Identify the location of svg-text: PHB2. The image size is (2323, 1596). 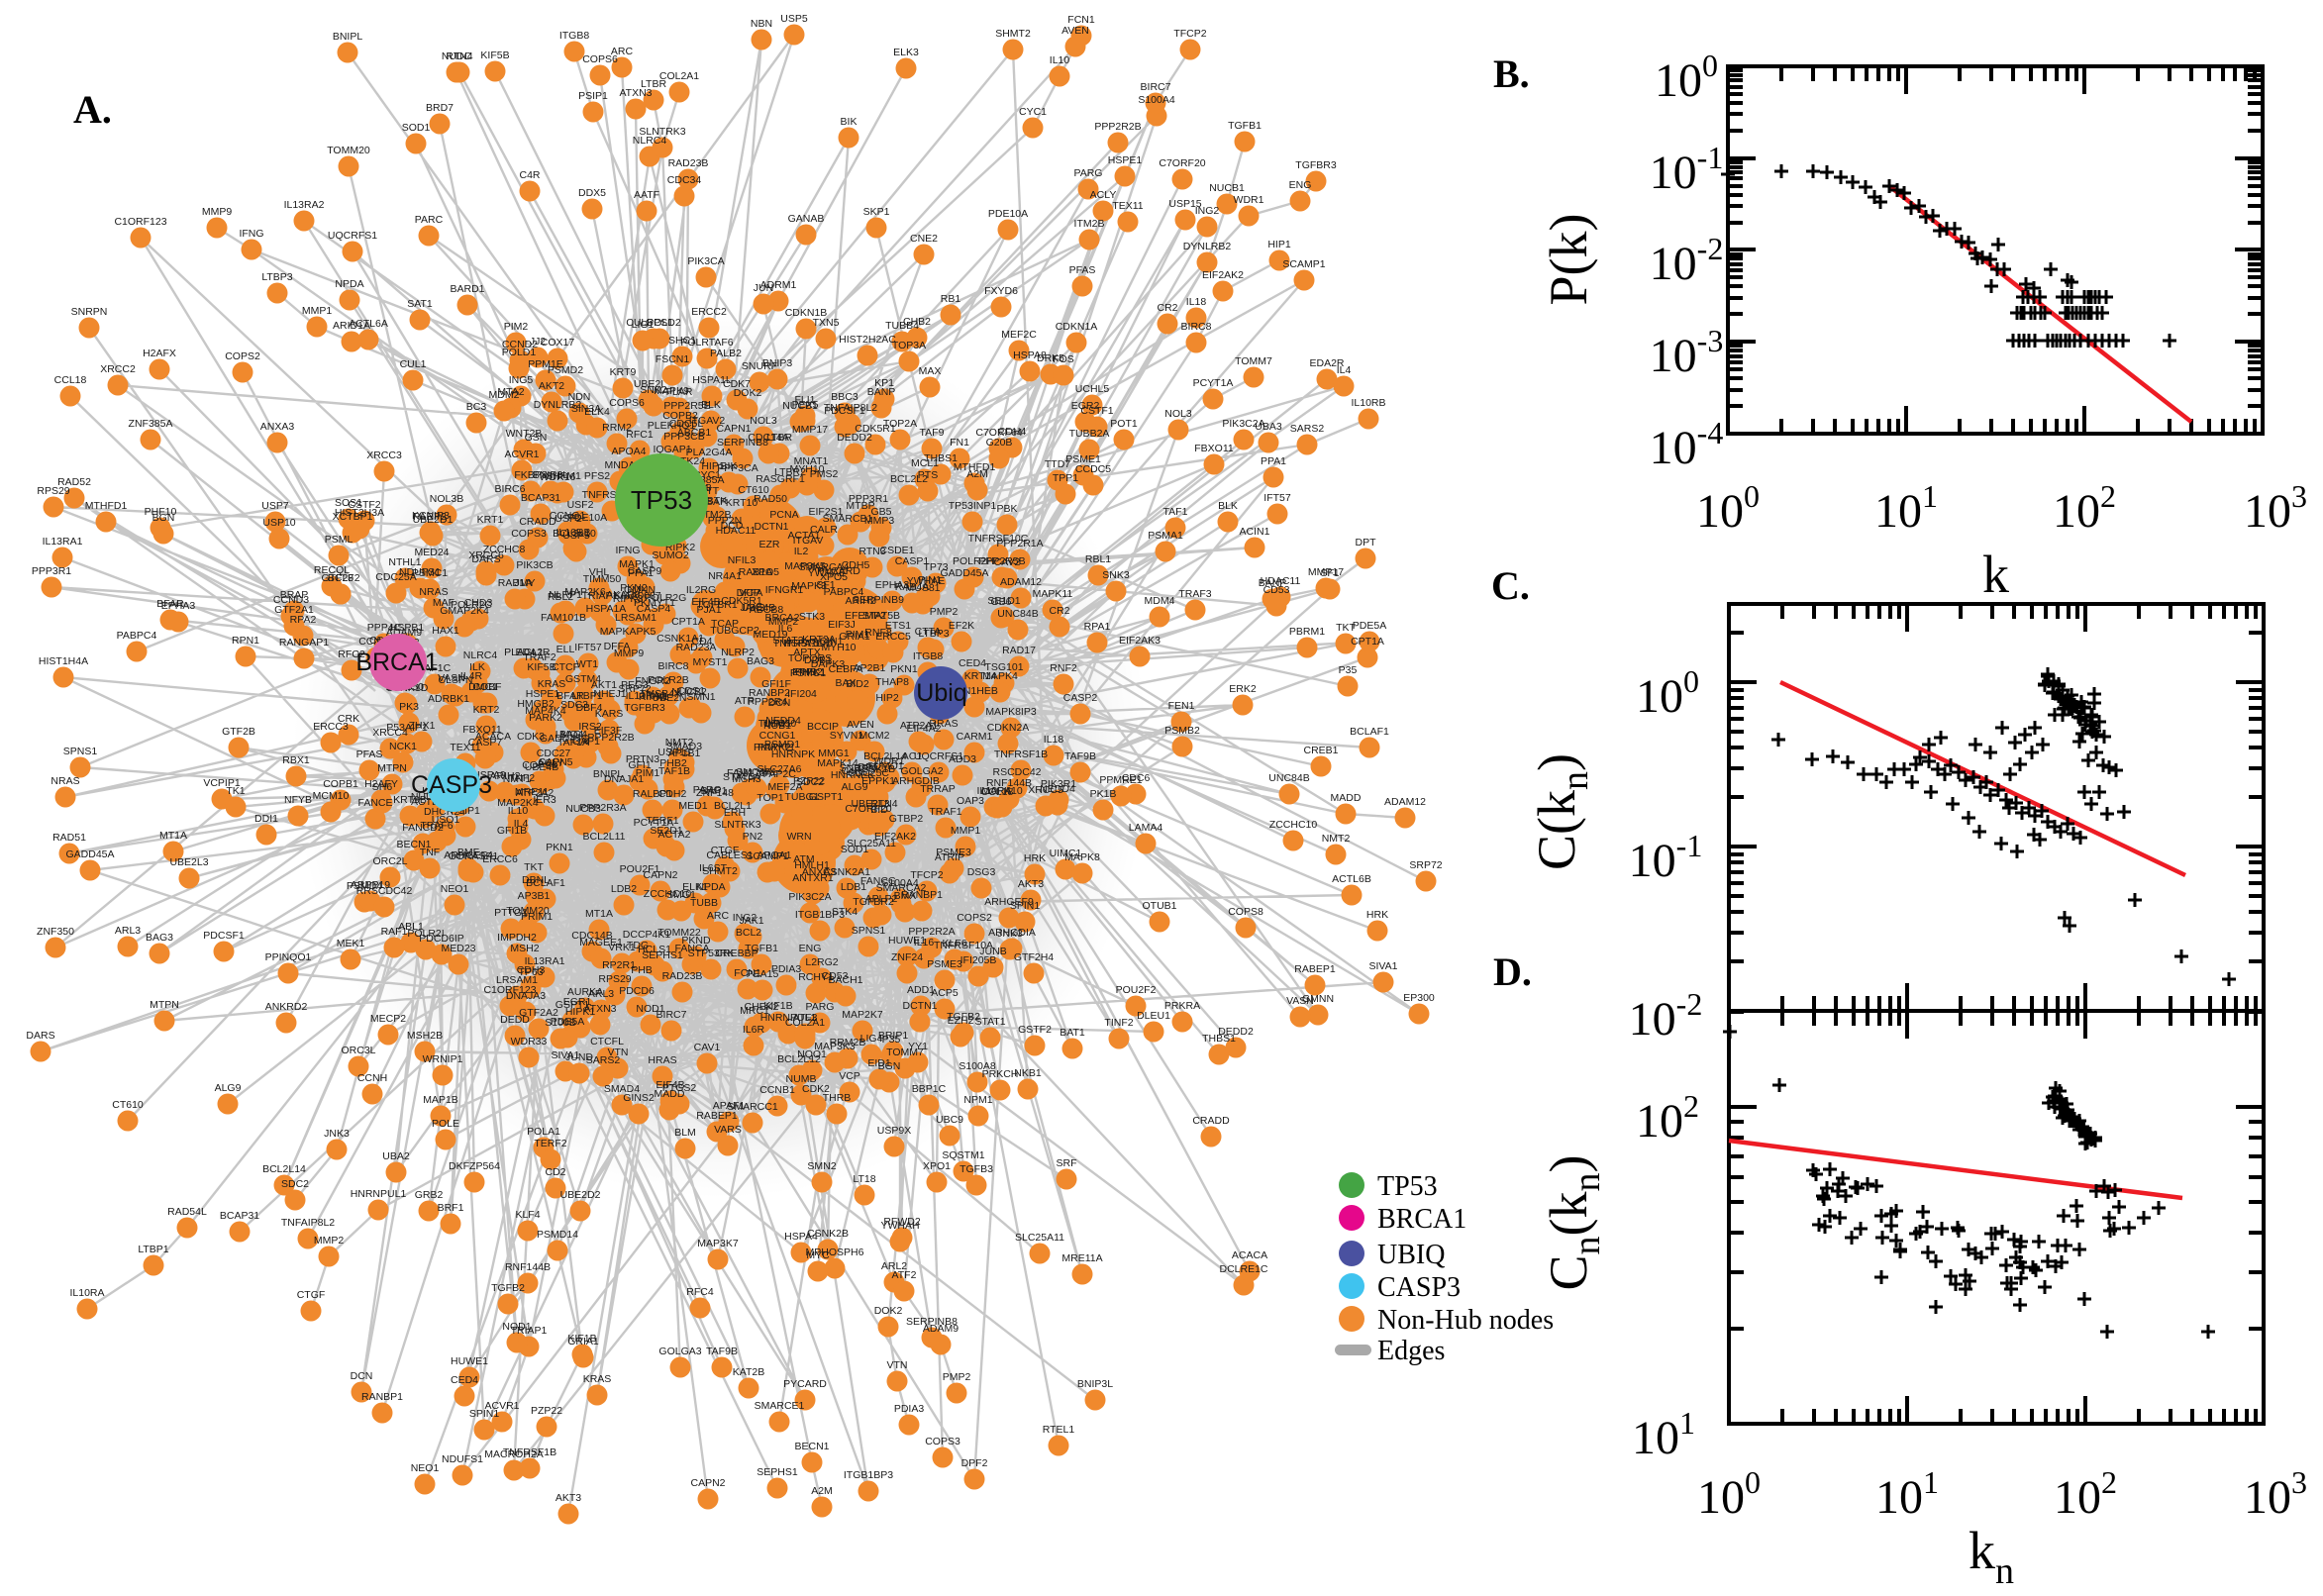
(809, 672).